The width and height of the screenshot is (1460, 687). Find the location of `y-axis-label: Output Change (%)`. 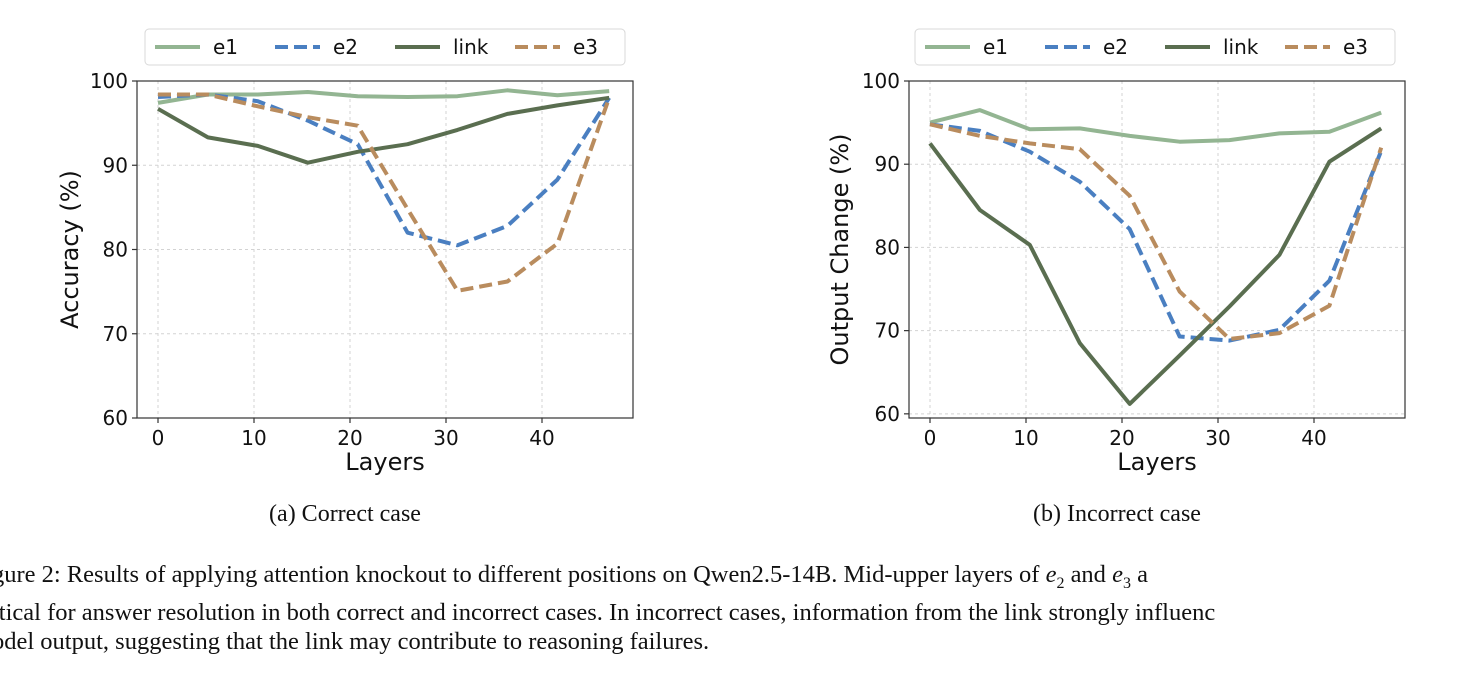

y-axis-label: Output Change (%) is located at coordinates (840, 249).